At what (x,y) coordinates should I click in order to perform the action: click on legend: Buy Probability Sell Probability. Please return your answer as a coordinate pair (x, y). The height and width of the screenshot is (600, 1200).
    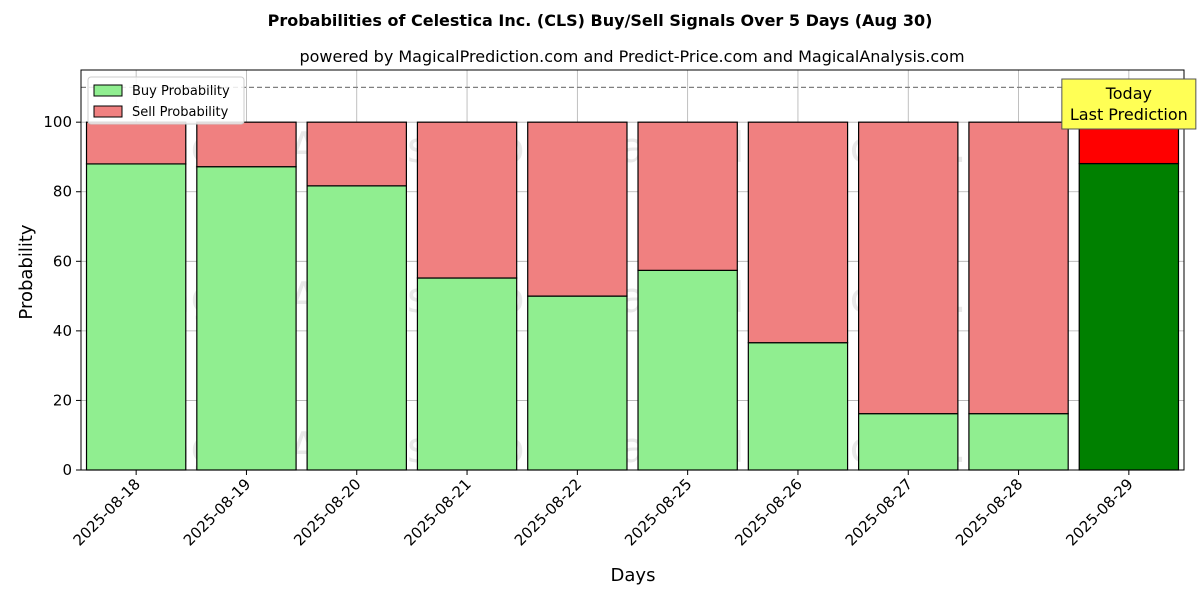
    Looking at the image, I should click on (166, 100).